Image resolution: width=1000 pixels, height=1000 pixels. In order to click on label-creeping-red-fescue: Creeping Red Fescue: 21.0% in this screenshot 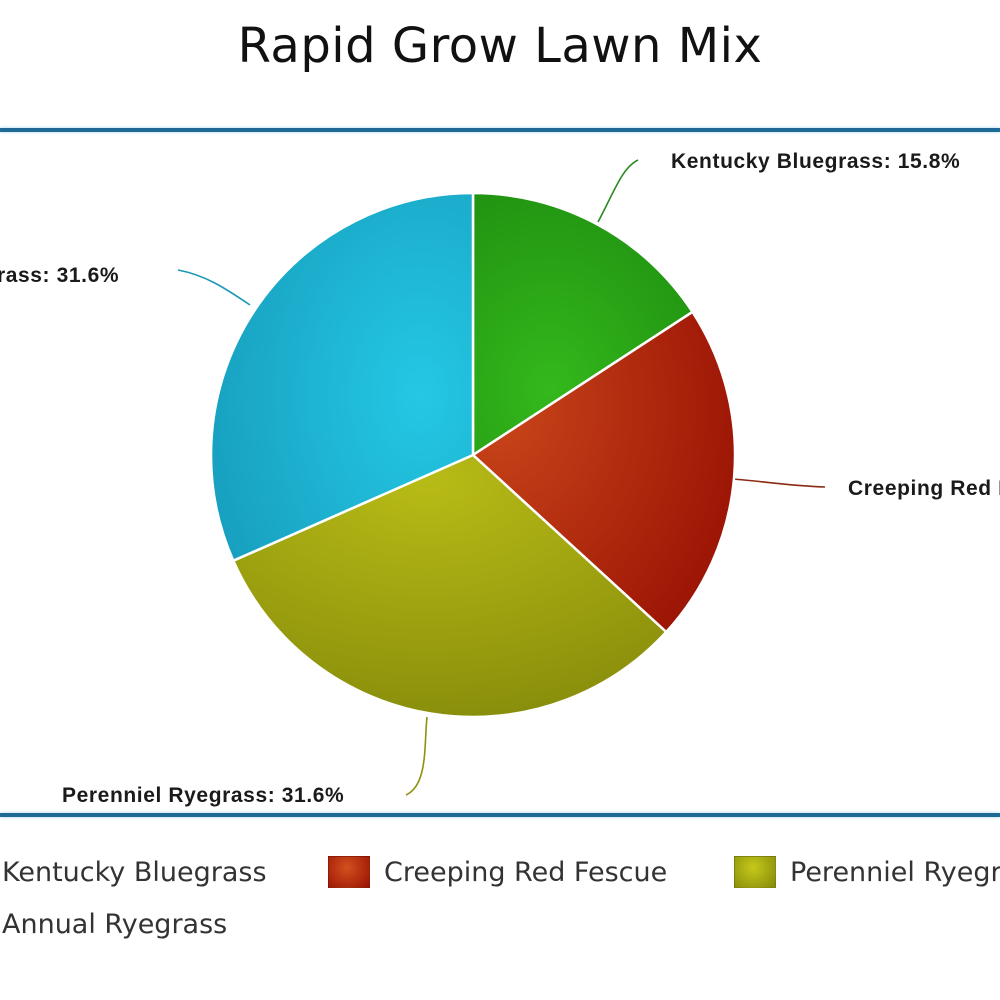, I will do `click(924, 488)`.